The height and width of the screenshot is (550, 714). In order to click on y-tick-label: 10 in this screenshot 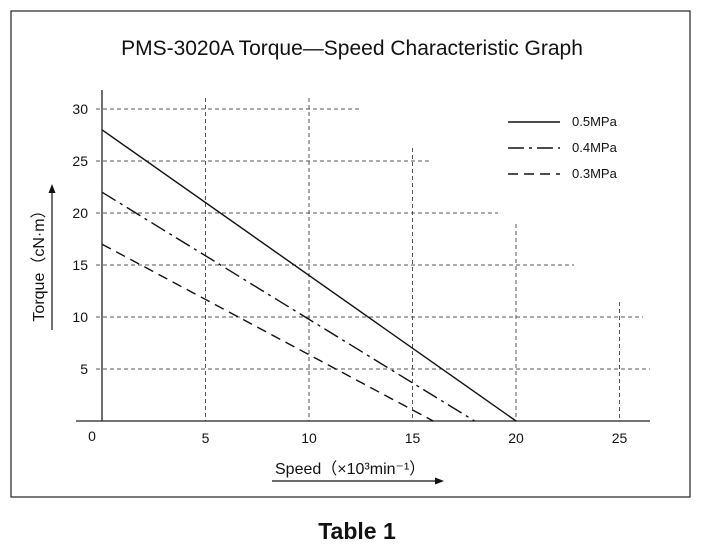, I will do `click(80, 317)`.